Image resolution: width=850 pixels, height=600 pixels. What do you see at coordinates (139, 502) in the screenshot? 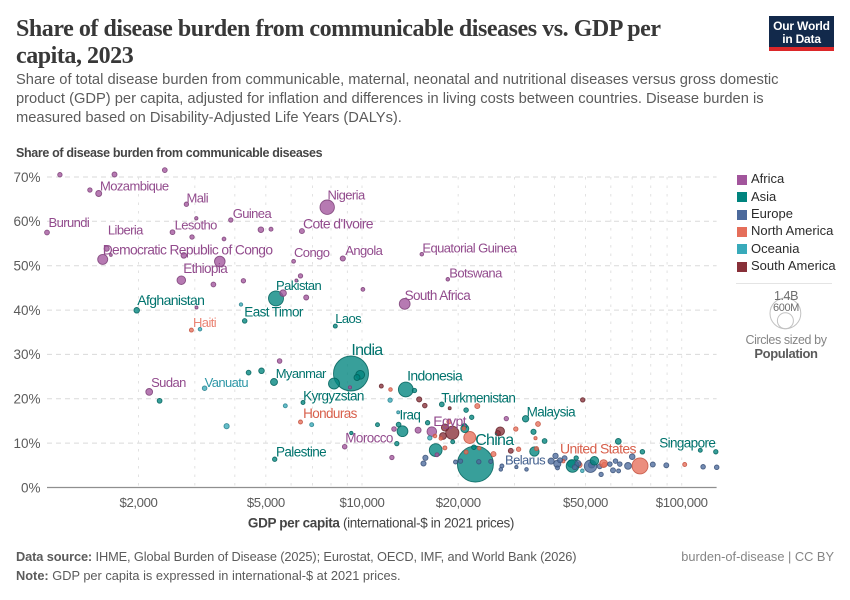
I see `svg-text: $2,000` at bounding box center [139, 502].